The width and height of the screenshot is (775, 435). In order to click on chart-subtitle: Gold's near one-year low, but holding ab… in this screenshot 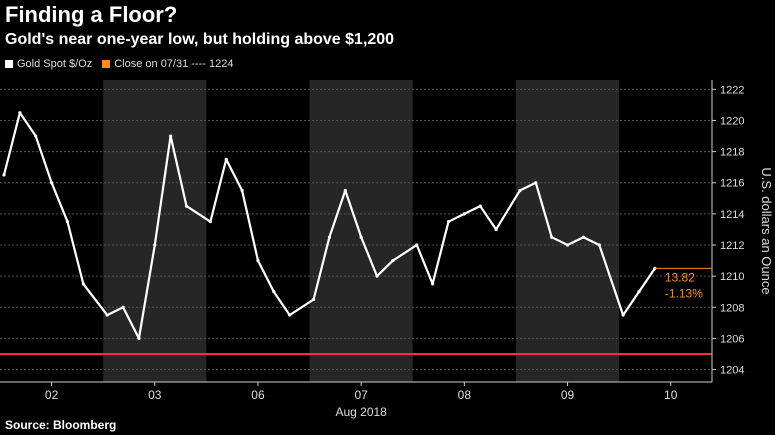, I will do `click(200, 39)`.